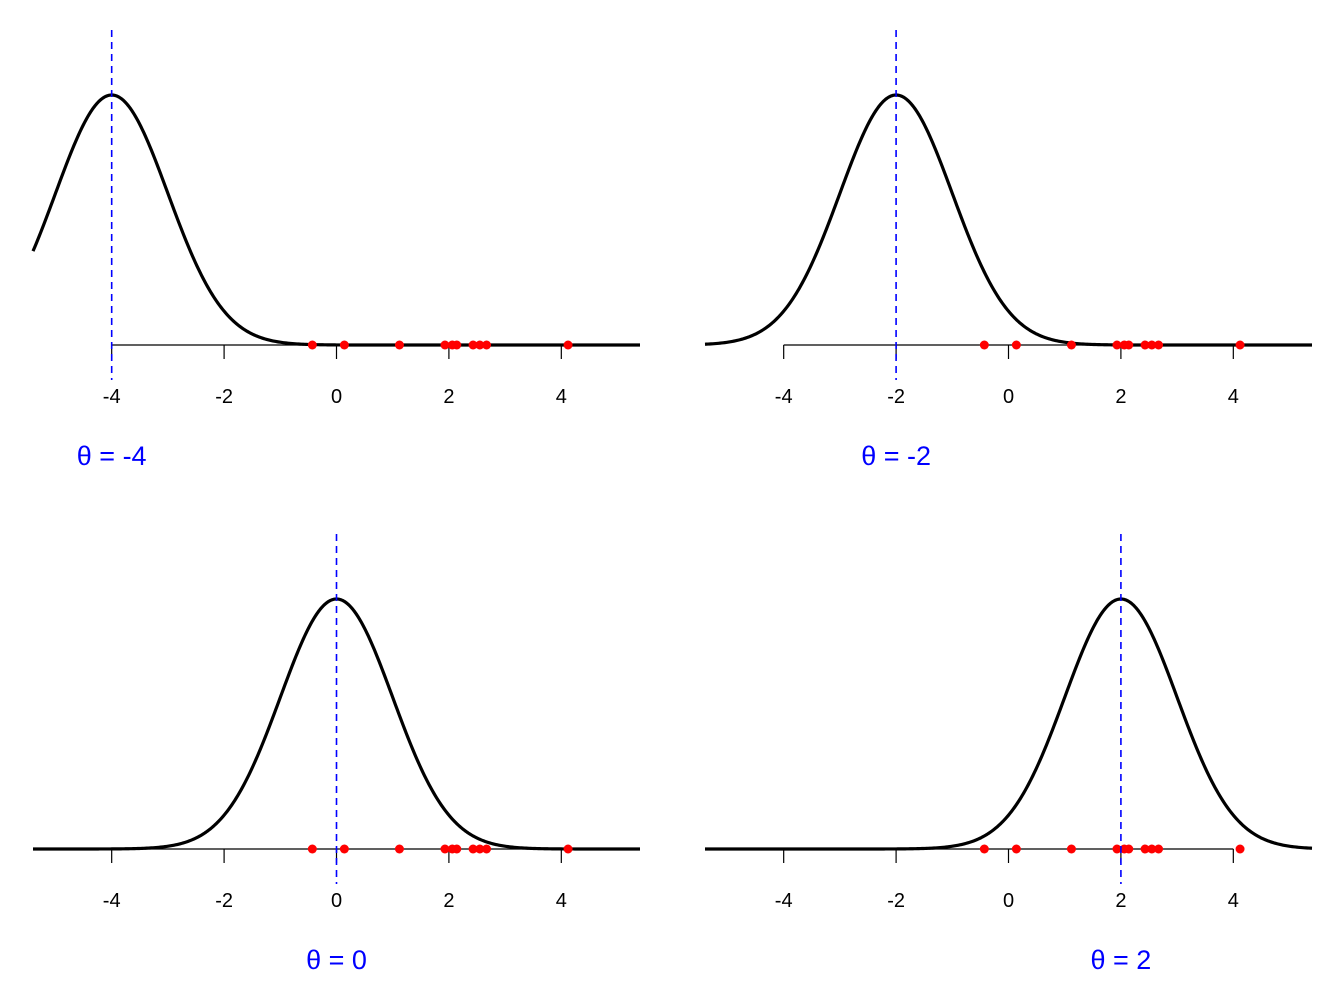 This screenshot has width=1344, height=1008. What do you see at coordinates (896, 456) in the screenshot?
I see `theta-label: θ = -2` at bounding box center [896, 456].